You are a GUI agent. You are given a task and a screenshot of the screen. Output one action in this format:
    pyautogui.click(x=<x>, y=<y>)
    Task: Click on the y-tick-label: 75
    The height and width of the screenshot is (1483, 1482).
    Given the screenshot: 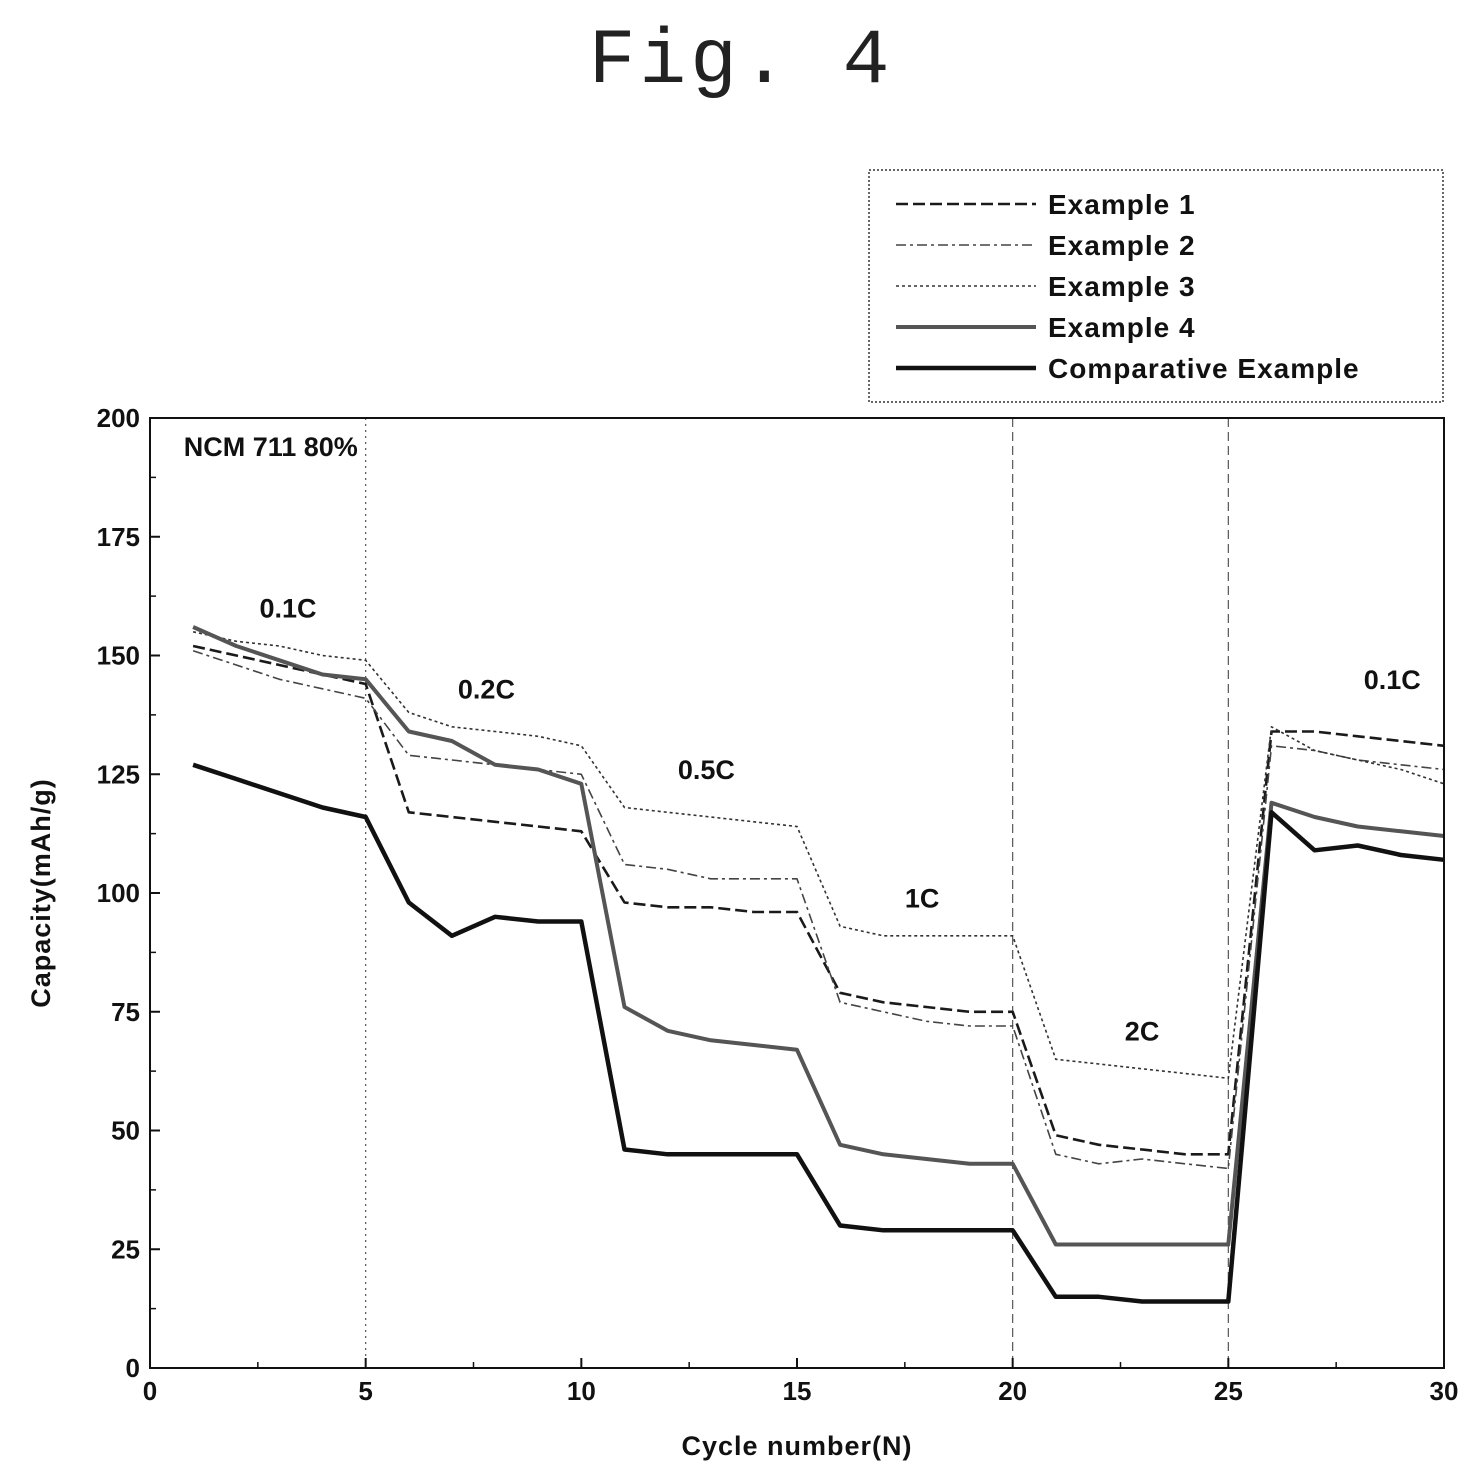 What is the action you would take?
    pyautogui.click(x=125, y=1012)
    